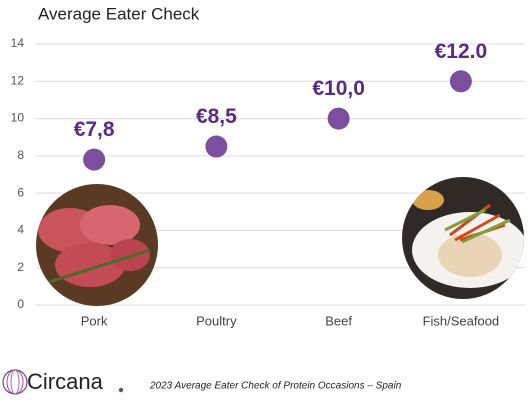 The width and height of the screenshot is (529, 411). I want to click on y-tick-label: 10, so click(18, 118).